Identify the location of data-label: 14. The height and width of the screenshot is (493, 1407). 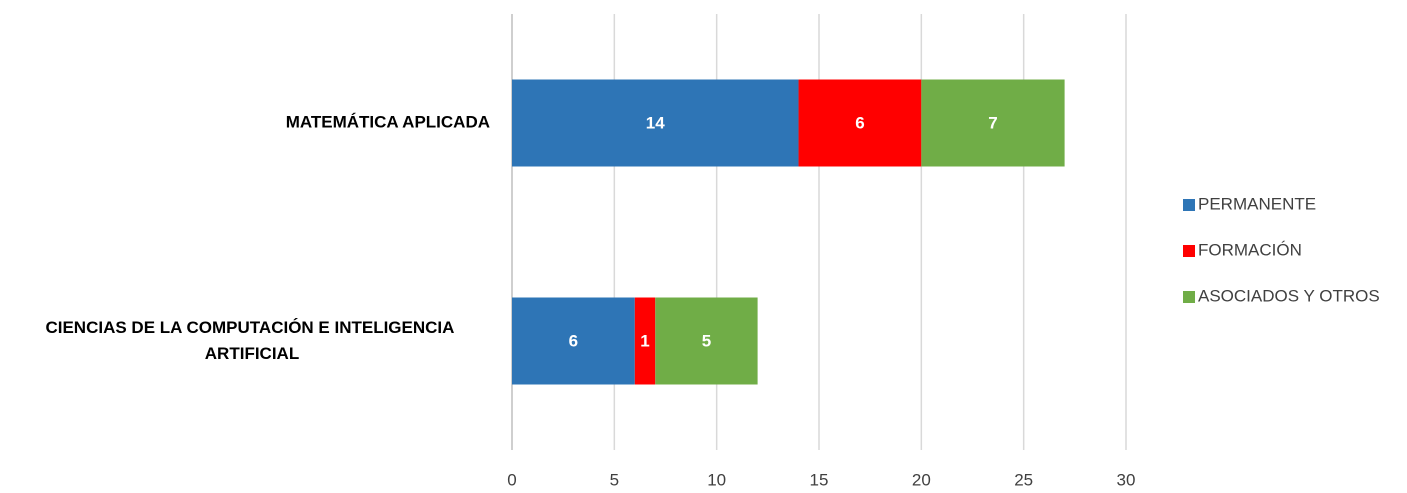
(655, 122).